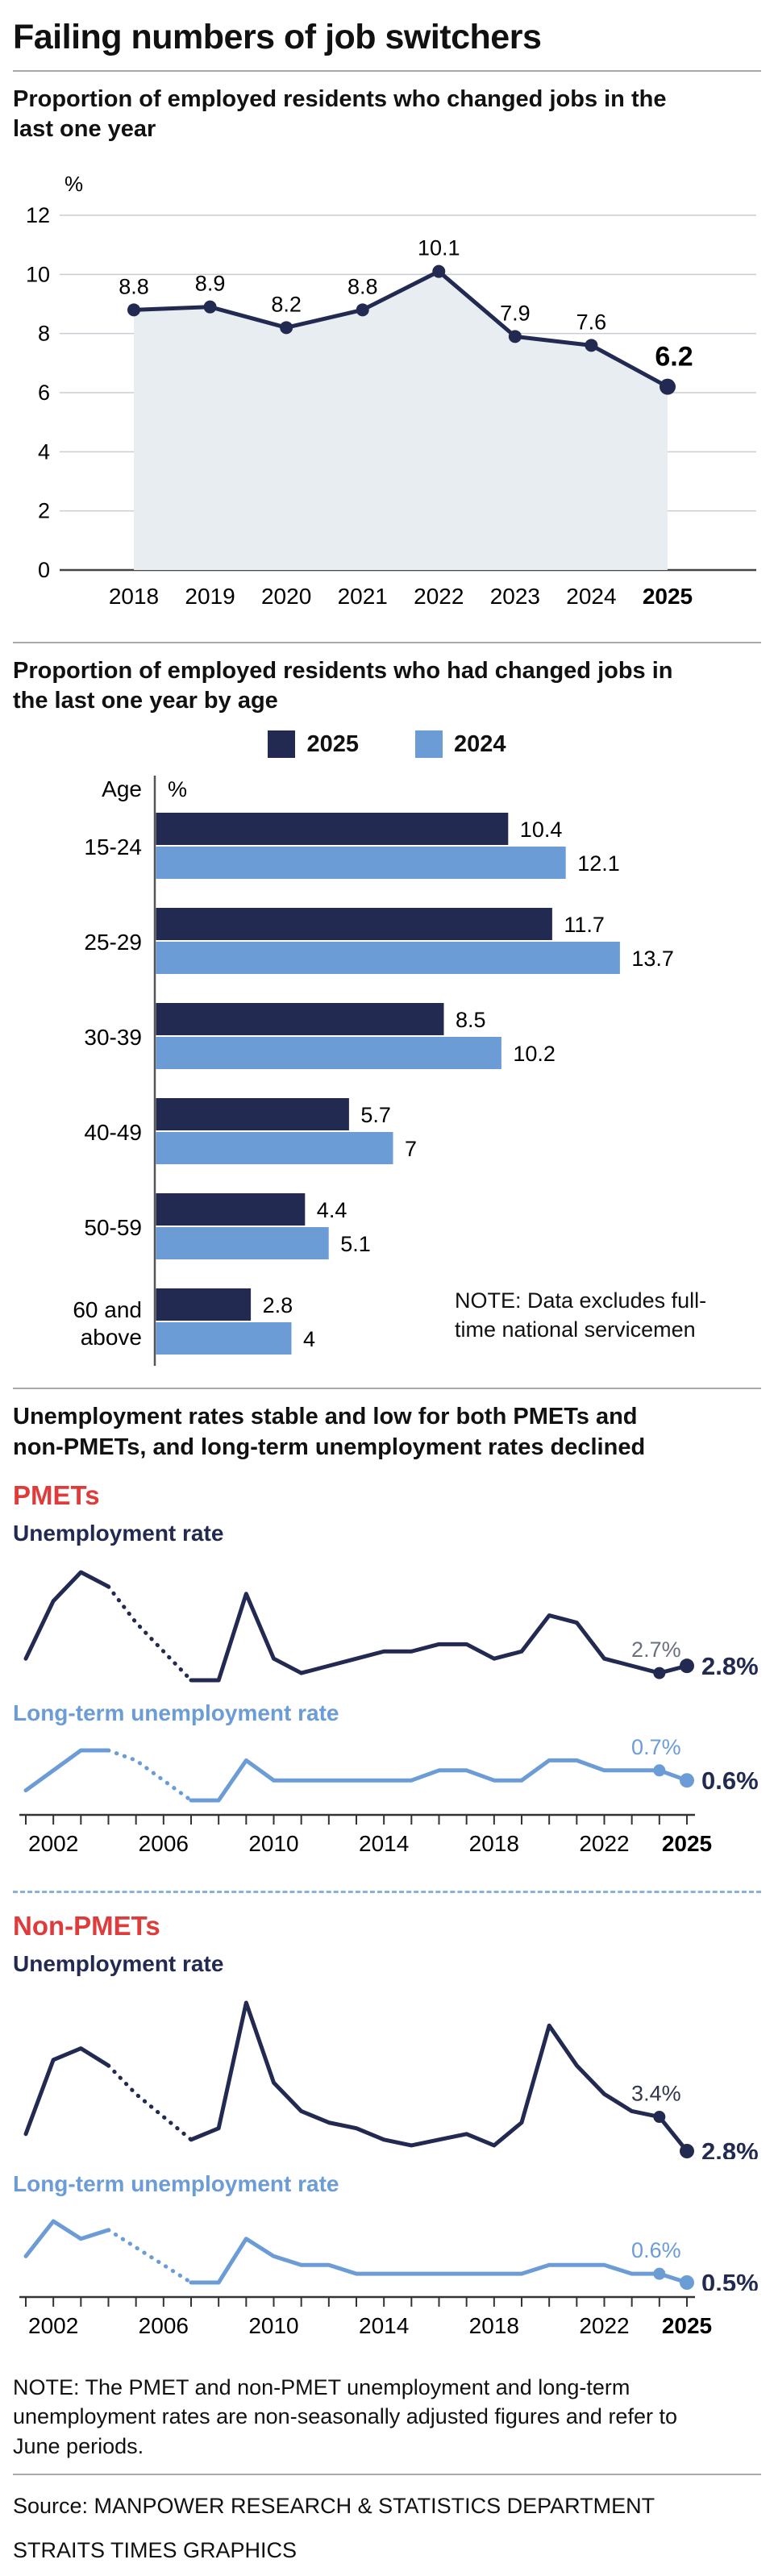 The image size is (774, 2576). Describe the element at coordinates (210, 284) in the screenshot. I see `svg-text: 8.9` at that location.